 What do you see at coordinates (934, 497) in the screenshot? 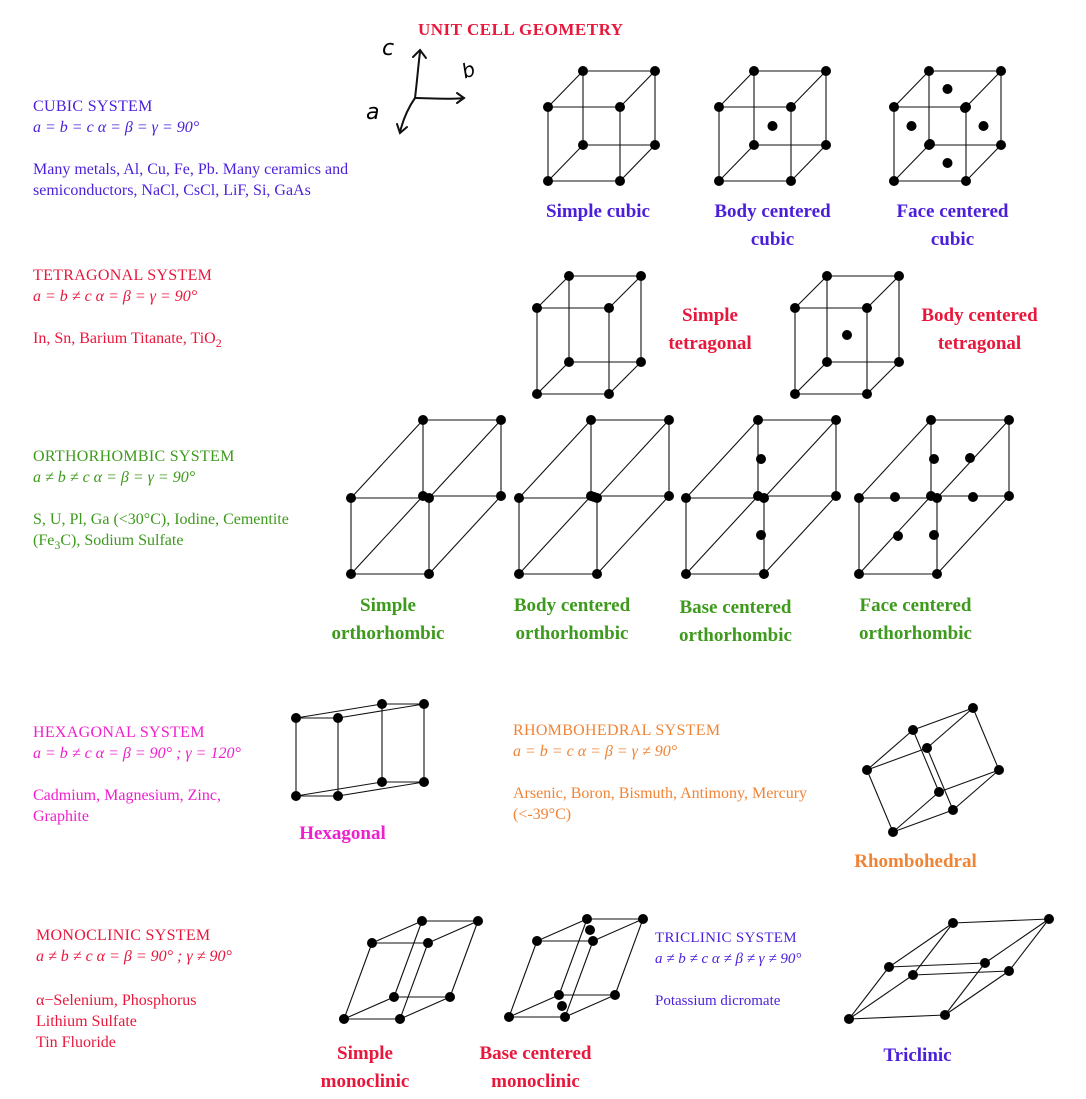
I see `face-centered-orthorhombic-cell` at bounding box center [934, 497].